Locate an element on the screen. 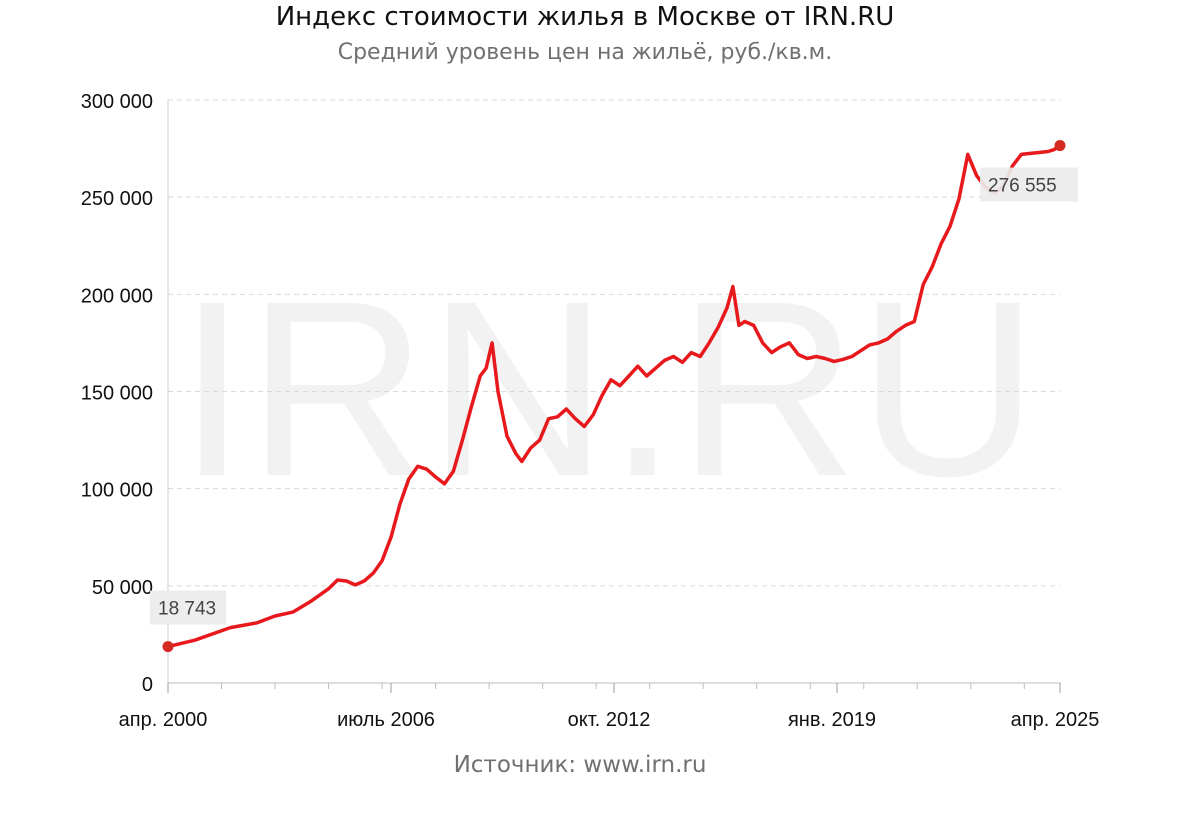  chart-source: Источник: www.irn.ru is located at coordinates (580, 765).